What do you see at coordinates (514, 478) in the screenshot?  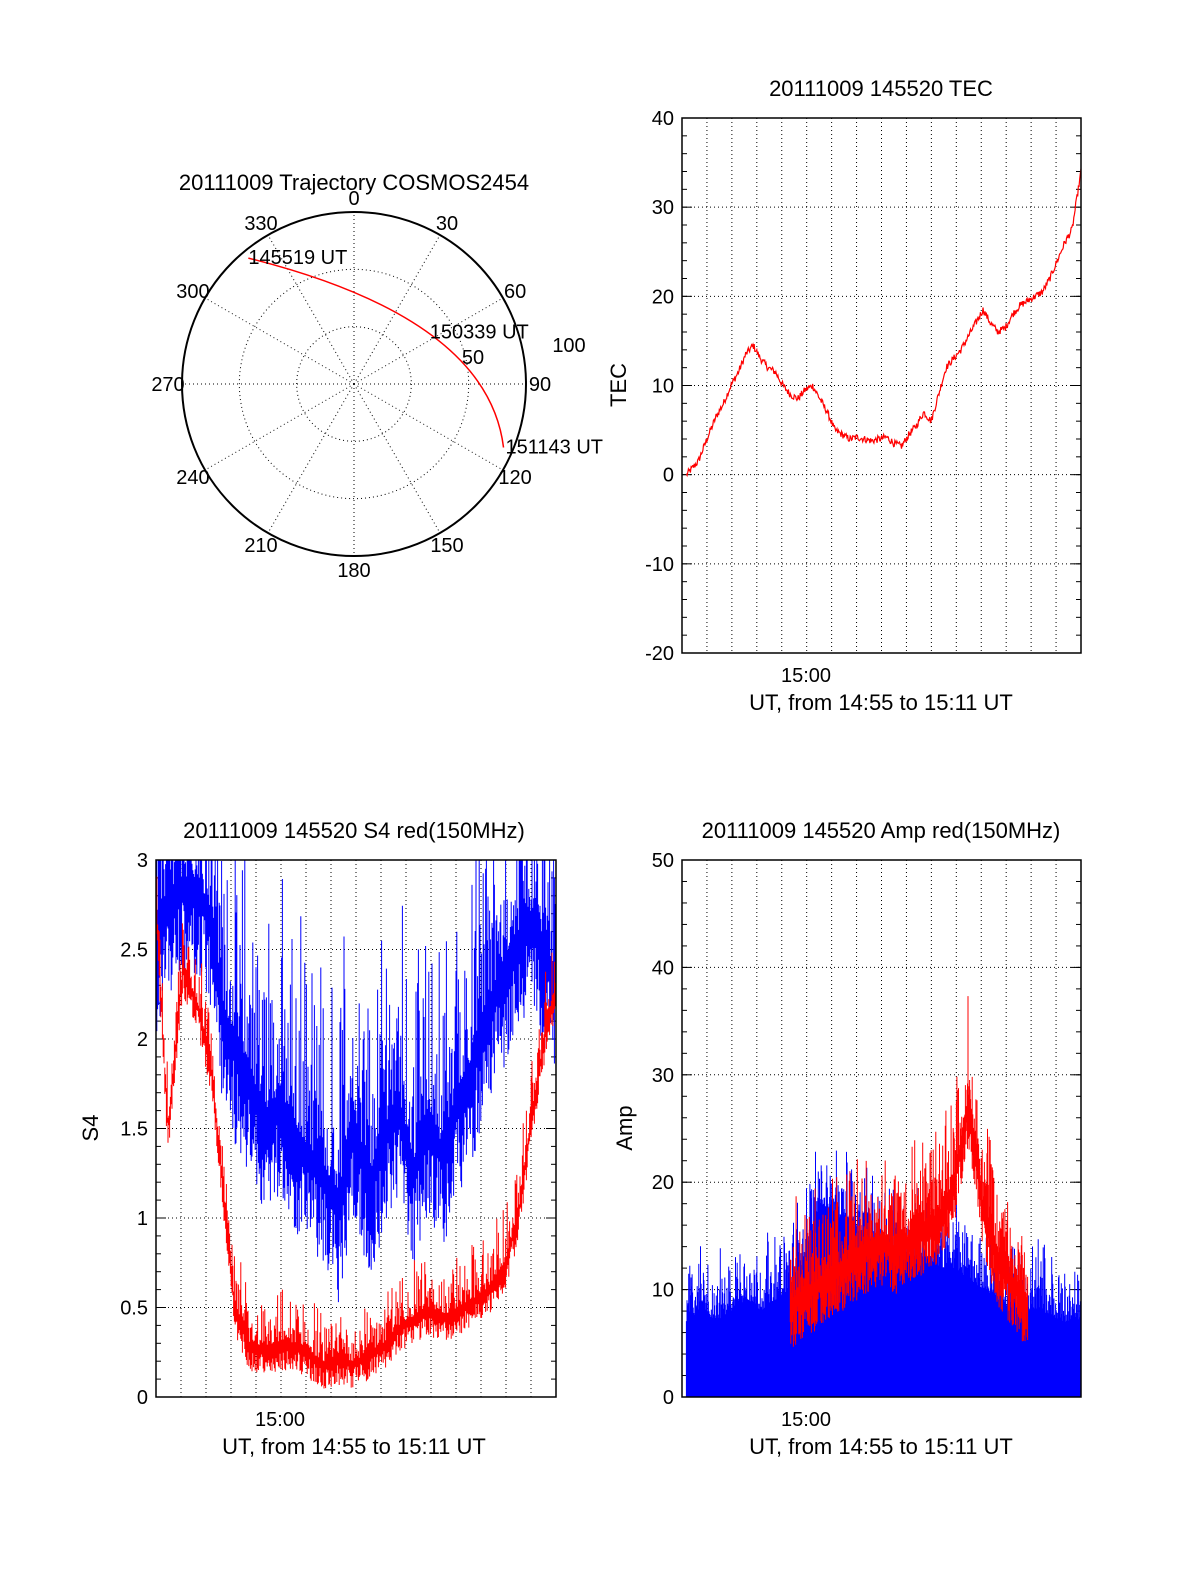 I see `polar-angle-label: 120` at bounding box center [514, 478].